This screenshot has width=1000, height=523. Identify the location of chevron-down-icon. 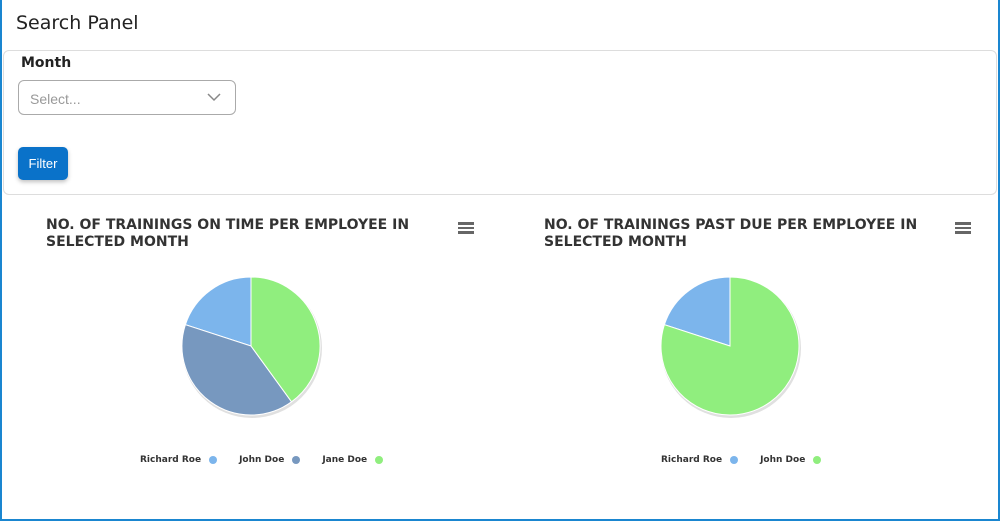
(214, 97).